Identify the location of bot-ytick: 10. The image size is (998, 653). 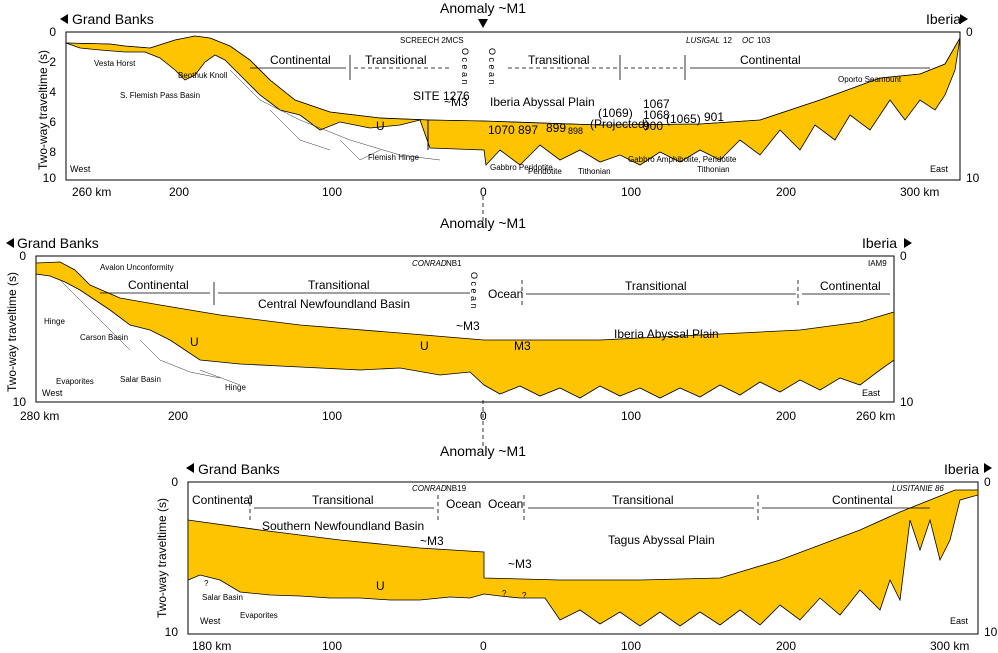
(172, 632).